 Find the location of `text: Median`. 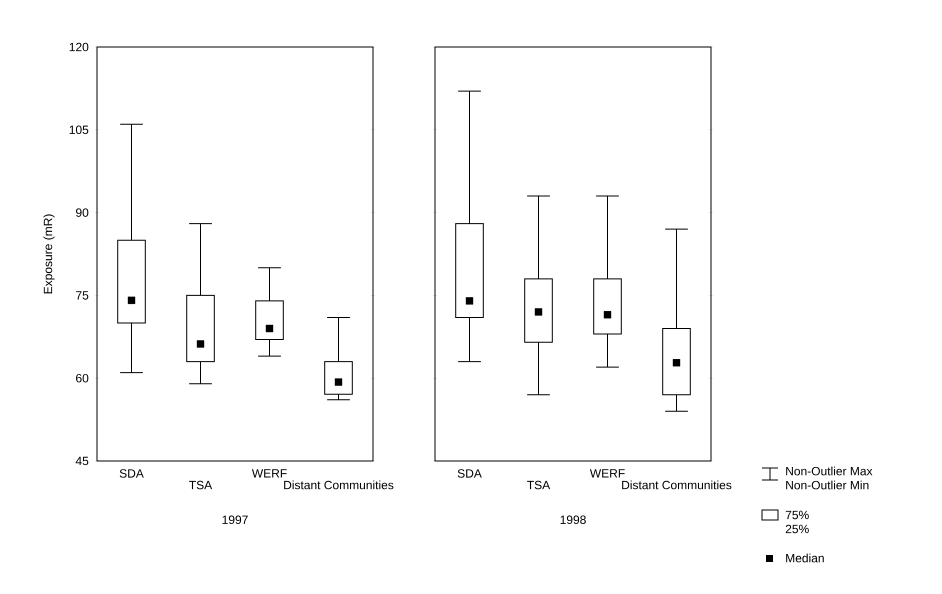

text: Median is located at coordinates (805, 558).